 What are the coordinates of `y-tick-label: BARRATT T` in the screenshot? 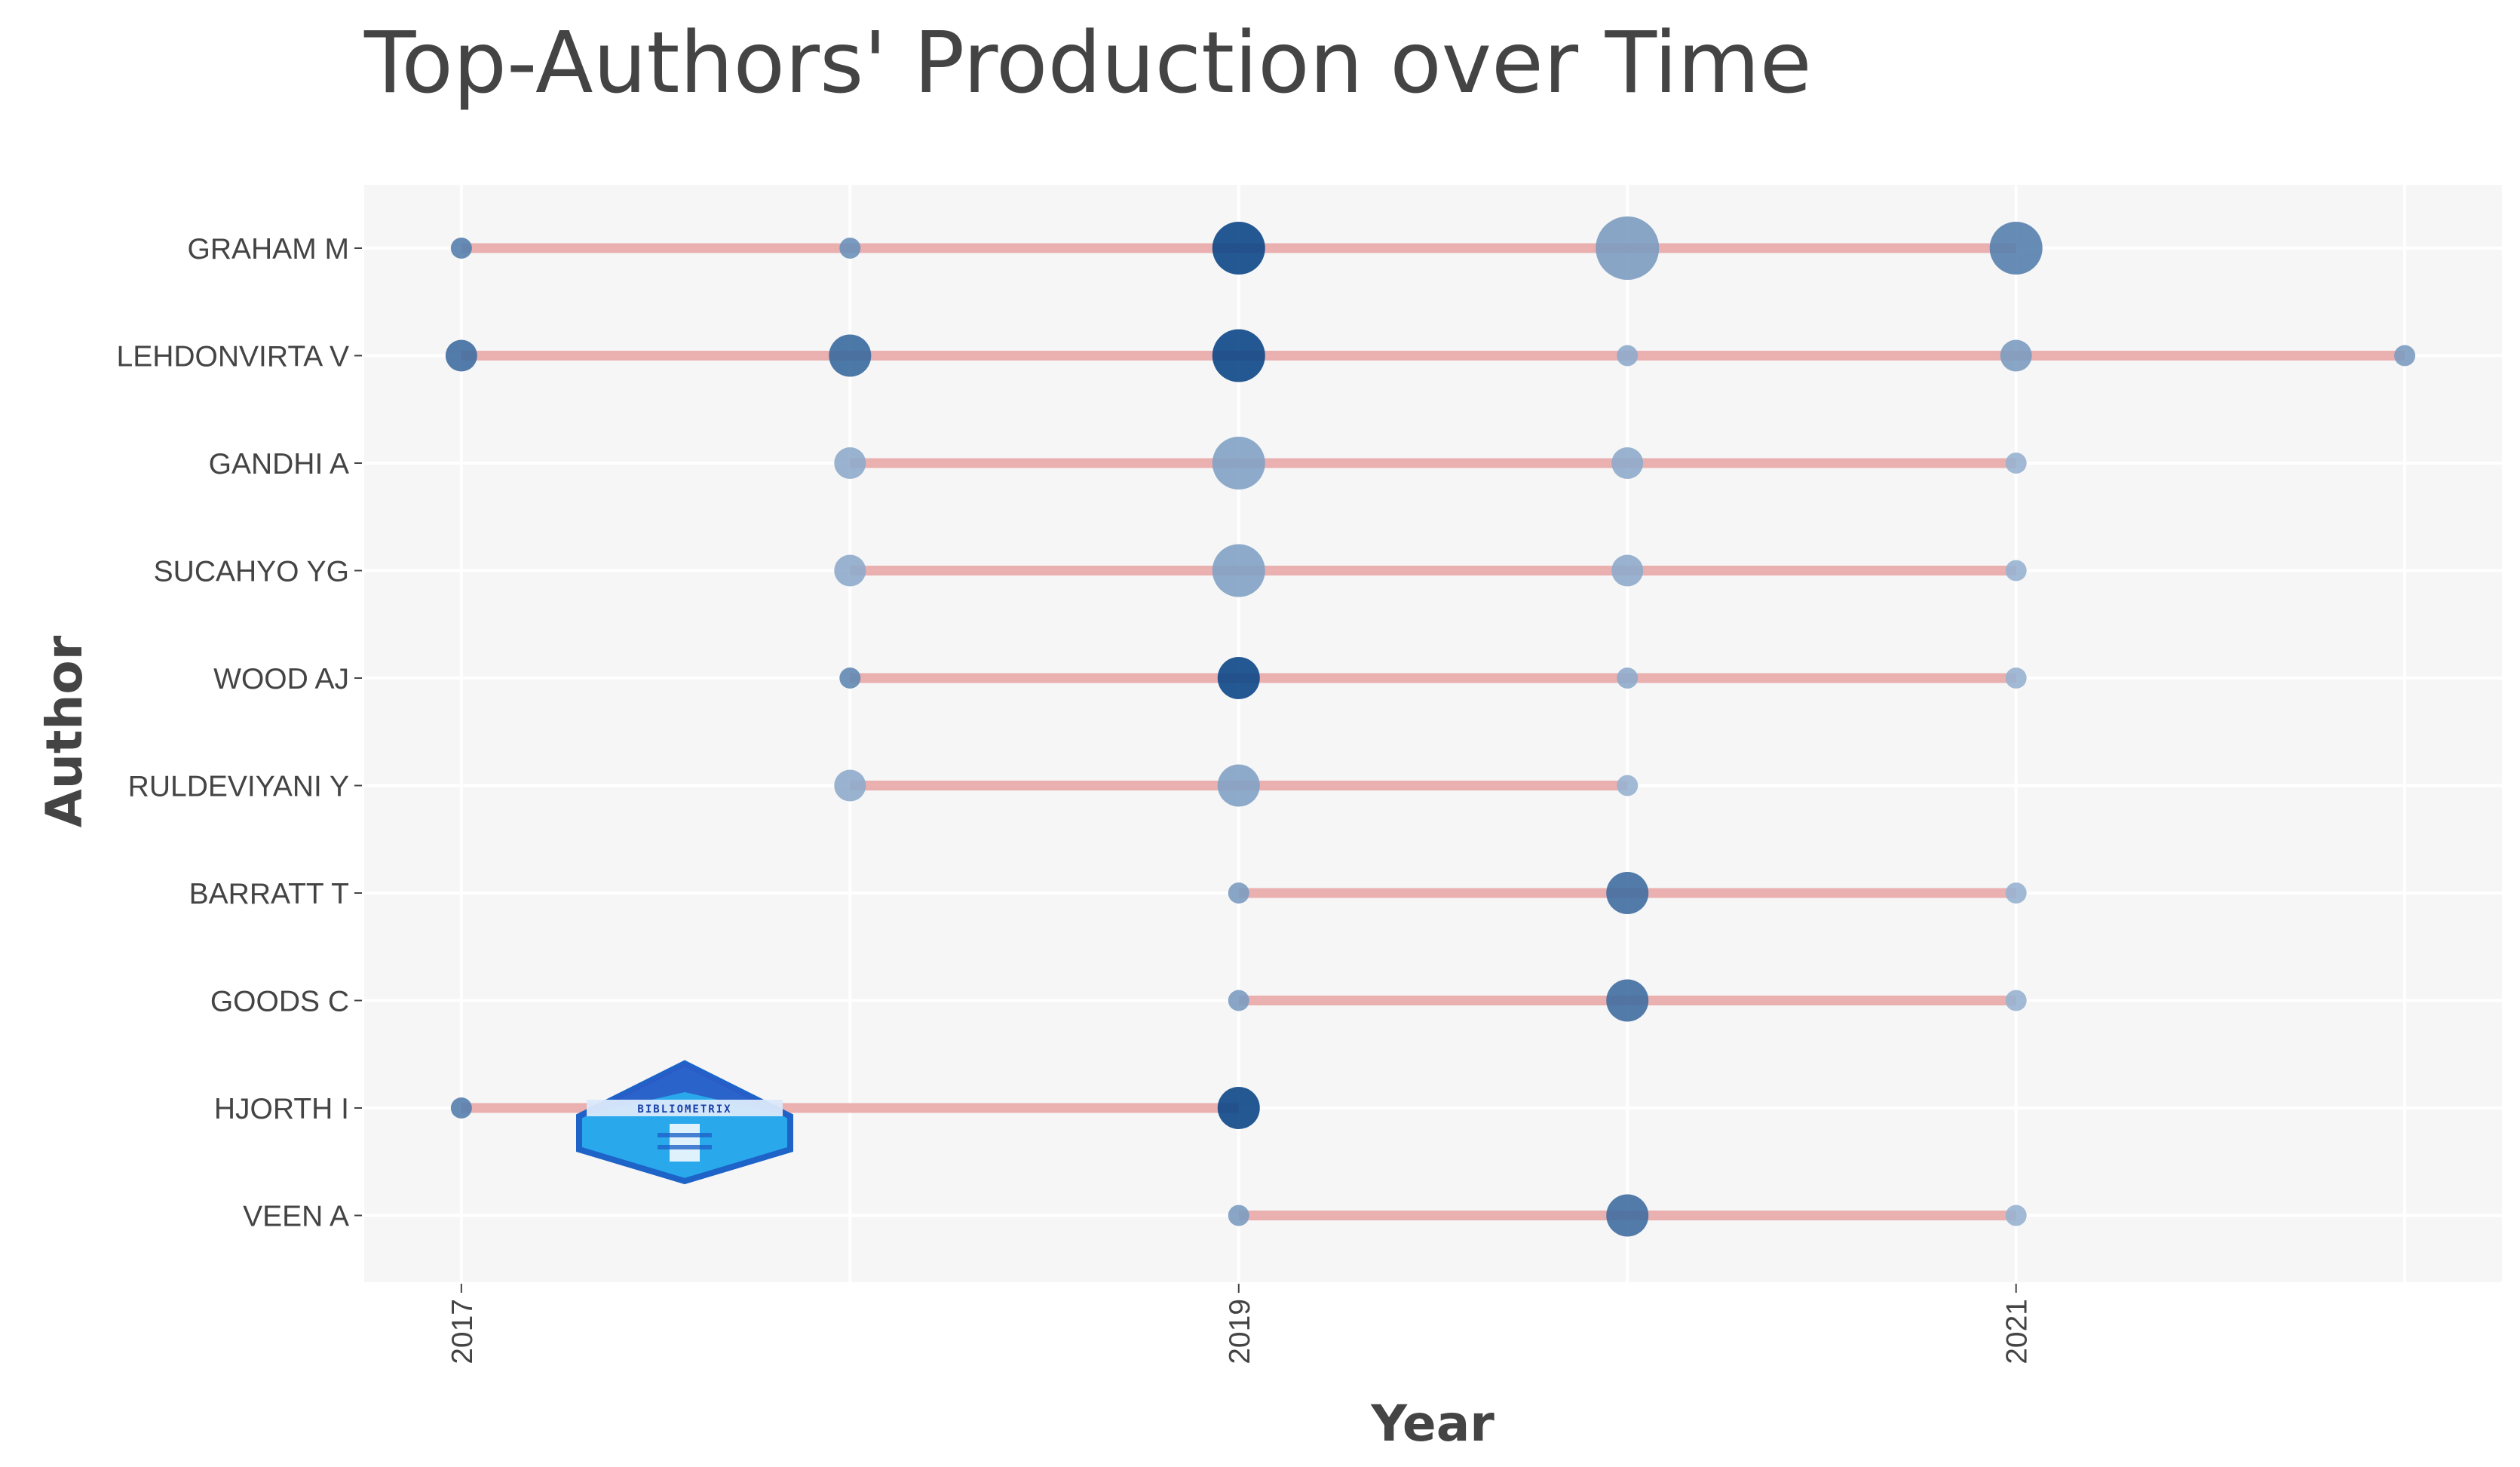 It's located at (269, 894).